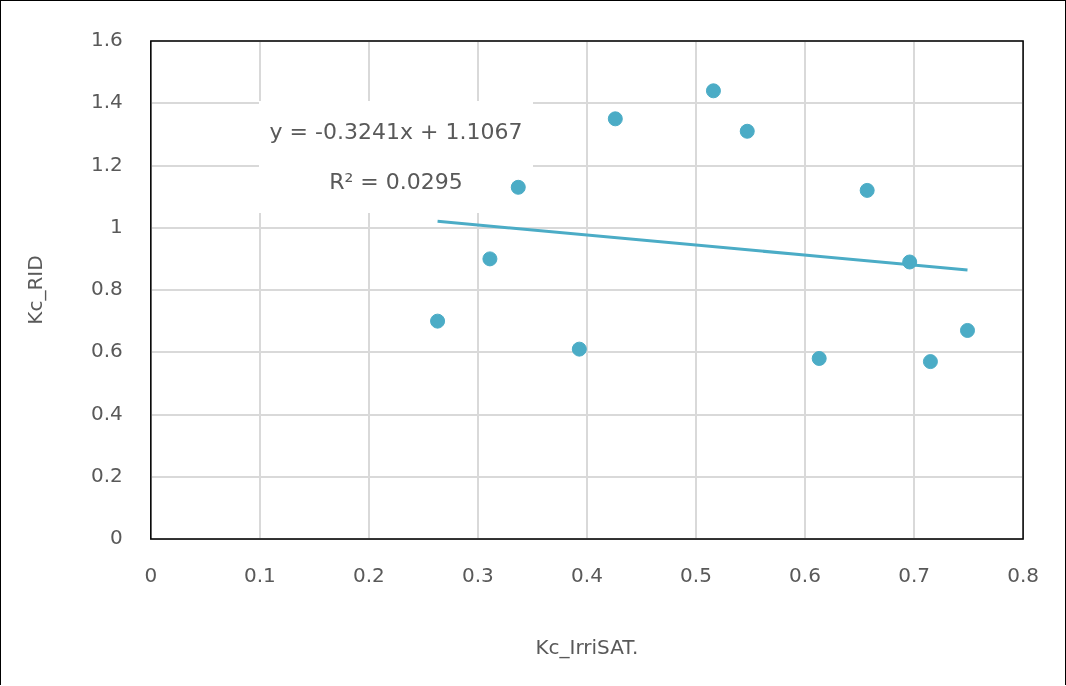 This screenshot has width=1066, height=686. I want to click on y-tick-label: 0.8, so click(106, 288).